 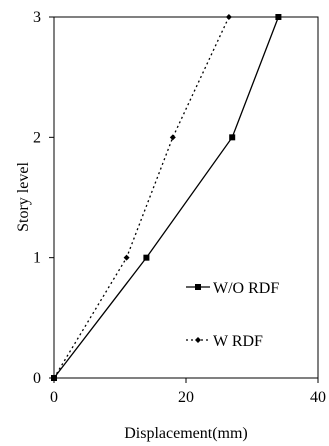 What do you see at coordinates (23, 197) in the screenshot?
I see `y-axis-label: Story level` at bounding box center [23, 197].